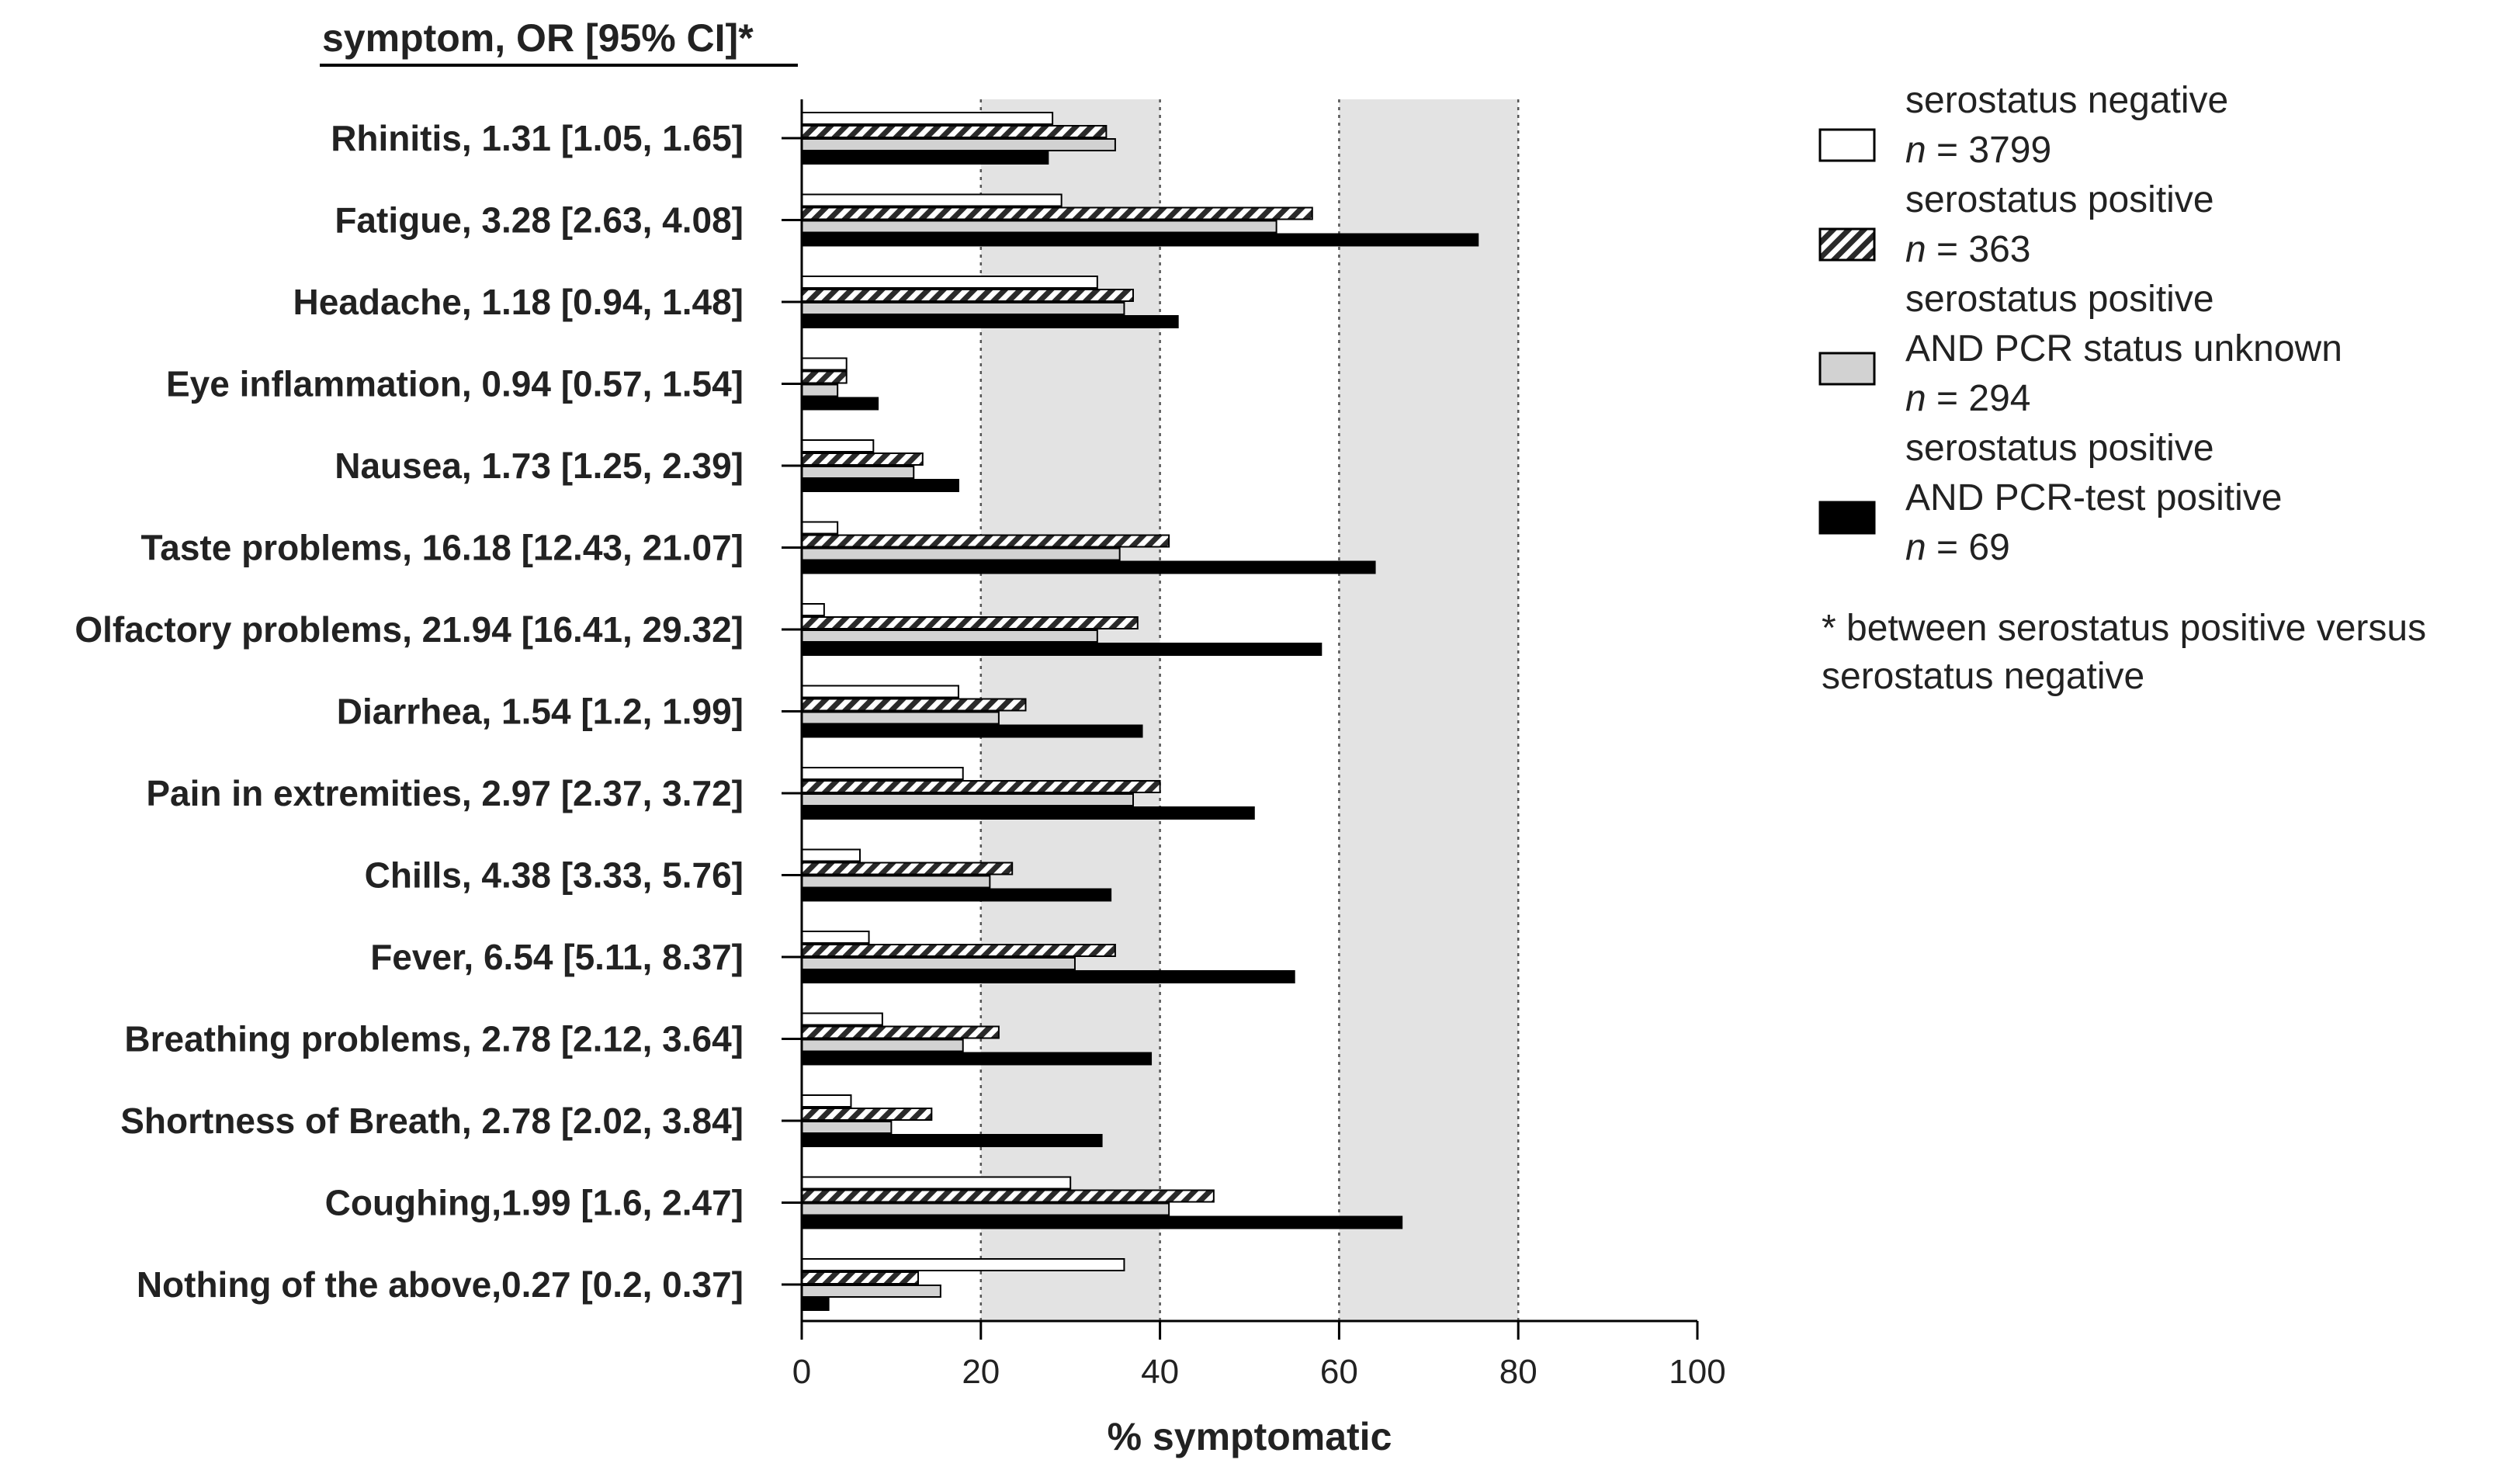  Describe the element at coordinates (539, 221) in the screenshot. I see `category-label: Fatigue, 3.28 [2.63, 4.08]` at that location.